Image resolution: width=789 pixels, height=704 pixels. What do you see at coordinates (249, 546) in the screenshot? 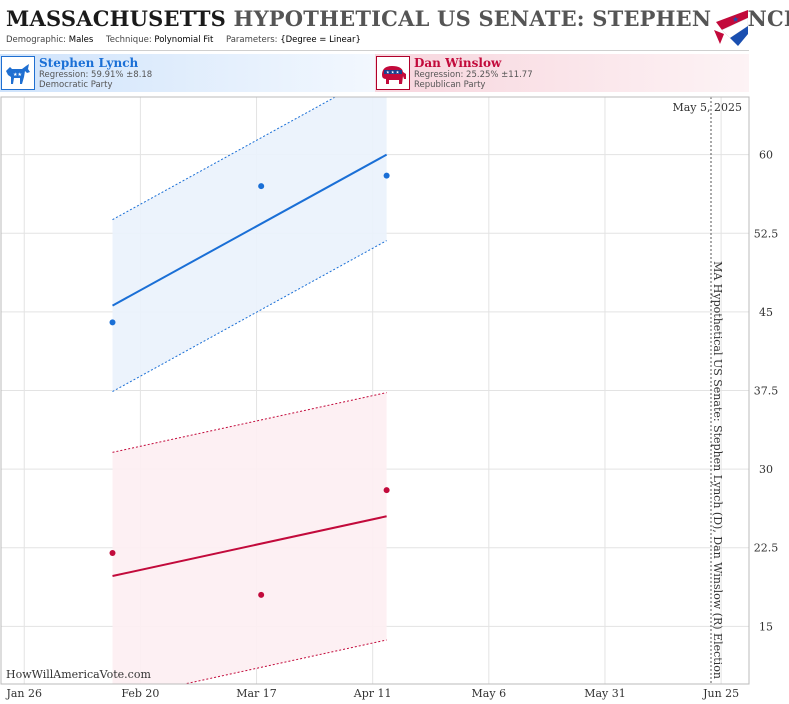
I see `winslow-trend-line` at bounding box center [249, 546].